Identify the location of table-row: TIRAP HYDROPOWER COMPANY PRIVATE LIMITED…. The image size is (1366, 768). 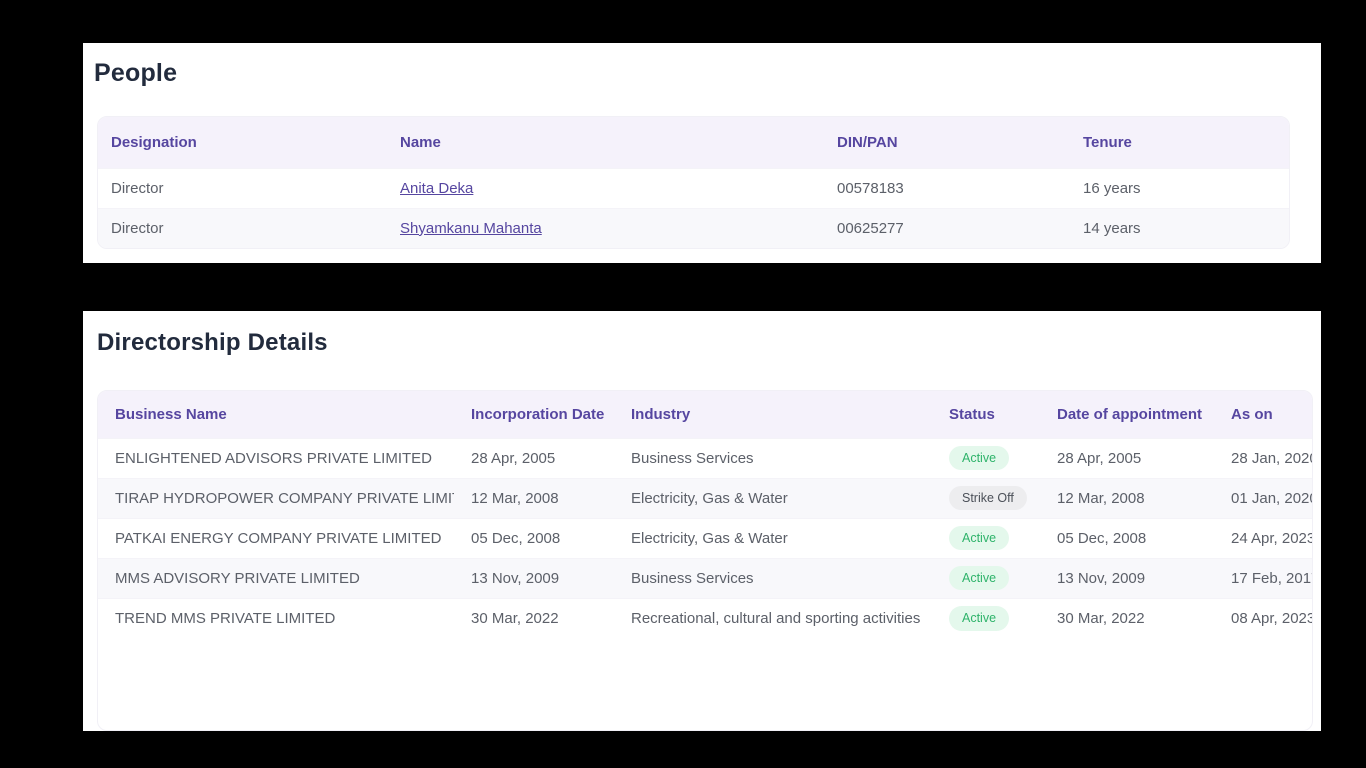
(705, 497).